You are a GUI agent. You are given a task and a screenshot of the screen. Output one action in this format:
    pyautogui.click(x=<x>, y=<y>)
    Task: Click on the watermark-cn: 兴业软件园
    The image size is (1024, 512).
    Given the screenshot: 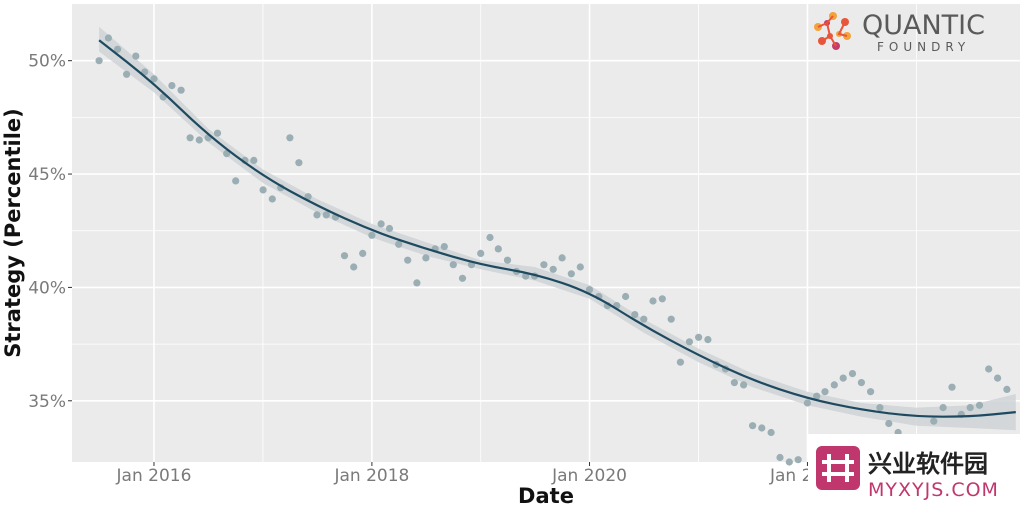 What is the action you would take?
    pyautogui.click(x=928, y=464)
    